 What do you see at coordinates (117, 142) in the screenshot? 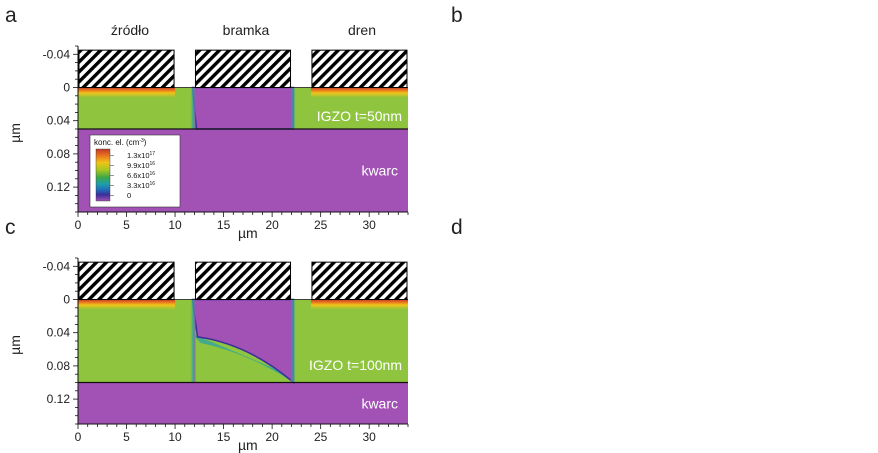
I see `legend-title-main: konc. el. (cm` at bounding box center [117, 142].